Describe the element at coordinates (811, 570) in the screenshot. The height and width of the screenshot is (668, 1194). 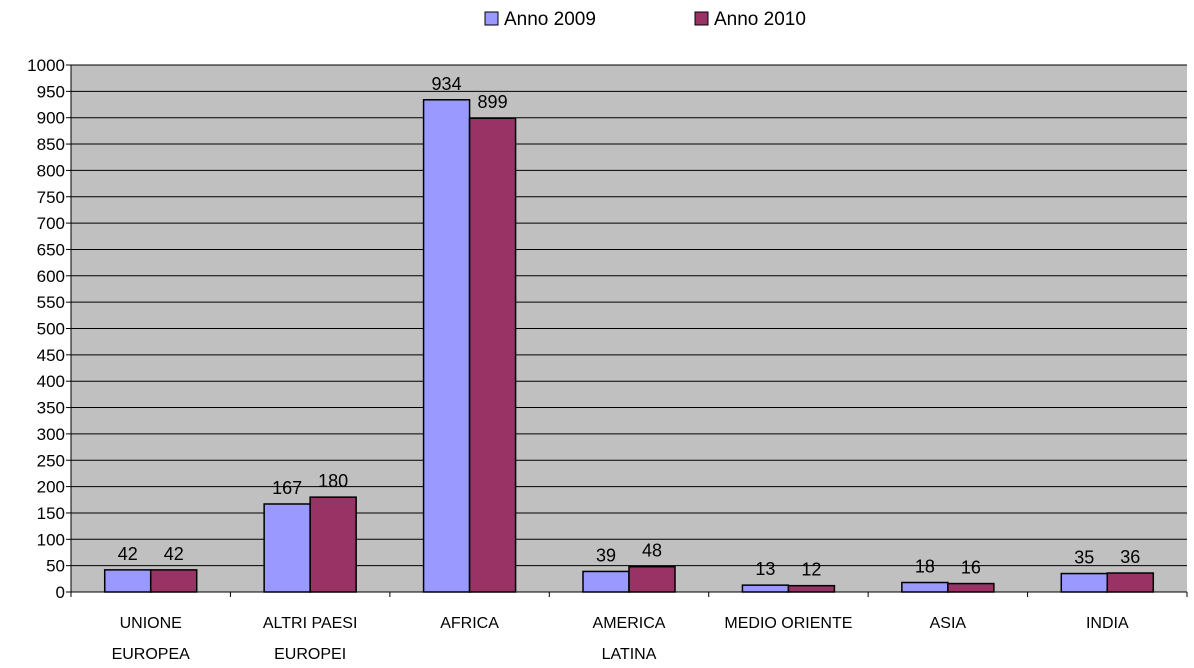
I see `data-label: 12` at that location.